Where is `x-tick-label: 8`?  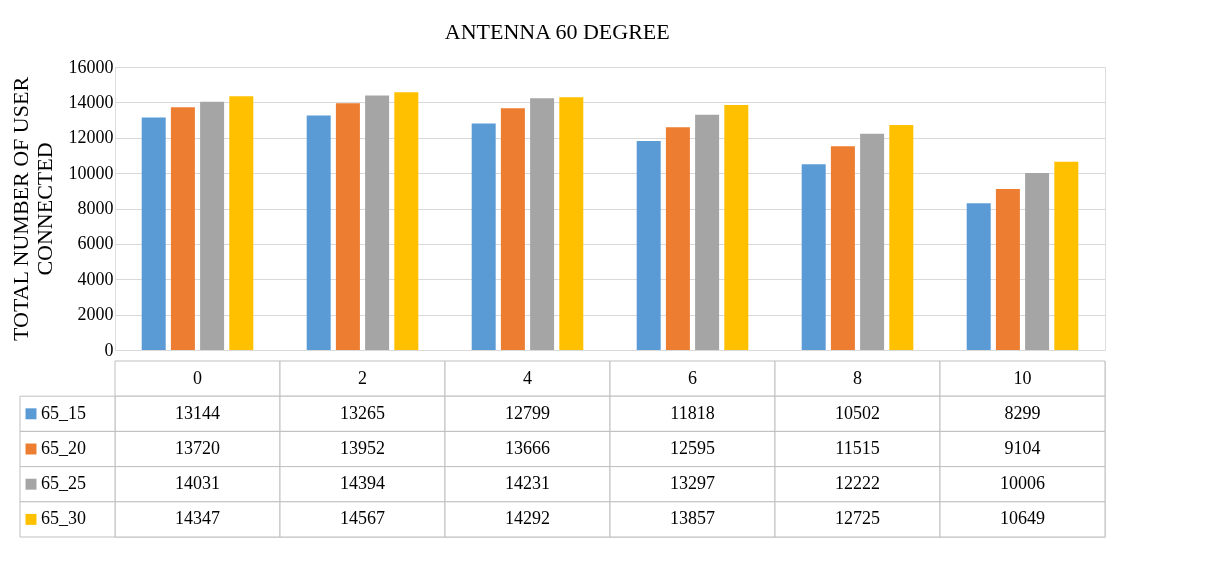 x-tick-label: 8 is located at coordinates (857, 377).